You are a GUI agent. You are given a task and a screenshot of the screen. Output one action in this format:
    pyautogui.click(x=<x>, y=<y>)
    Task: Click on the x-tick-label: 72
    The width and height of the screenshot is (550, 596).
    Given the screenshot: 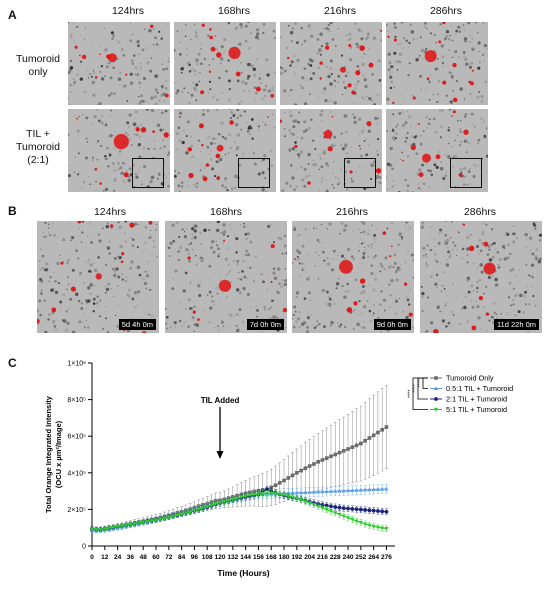 What is the action you would take?
    pyautogui.click(x=169, y=557)
    